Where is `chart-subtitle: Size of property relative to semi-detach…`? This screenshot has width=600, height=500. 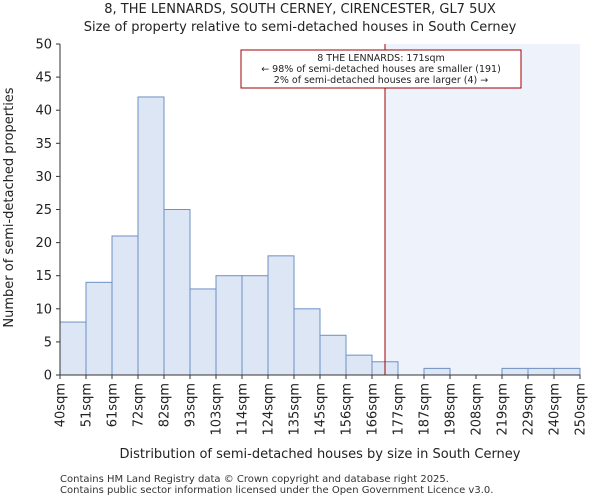
chart-subtitle: Size of property relative to semi-detach… is located at coordinates (300, 27).